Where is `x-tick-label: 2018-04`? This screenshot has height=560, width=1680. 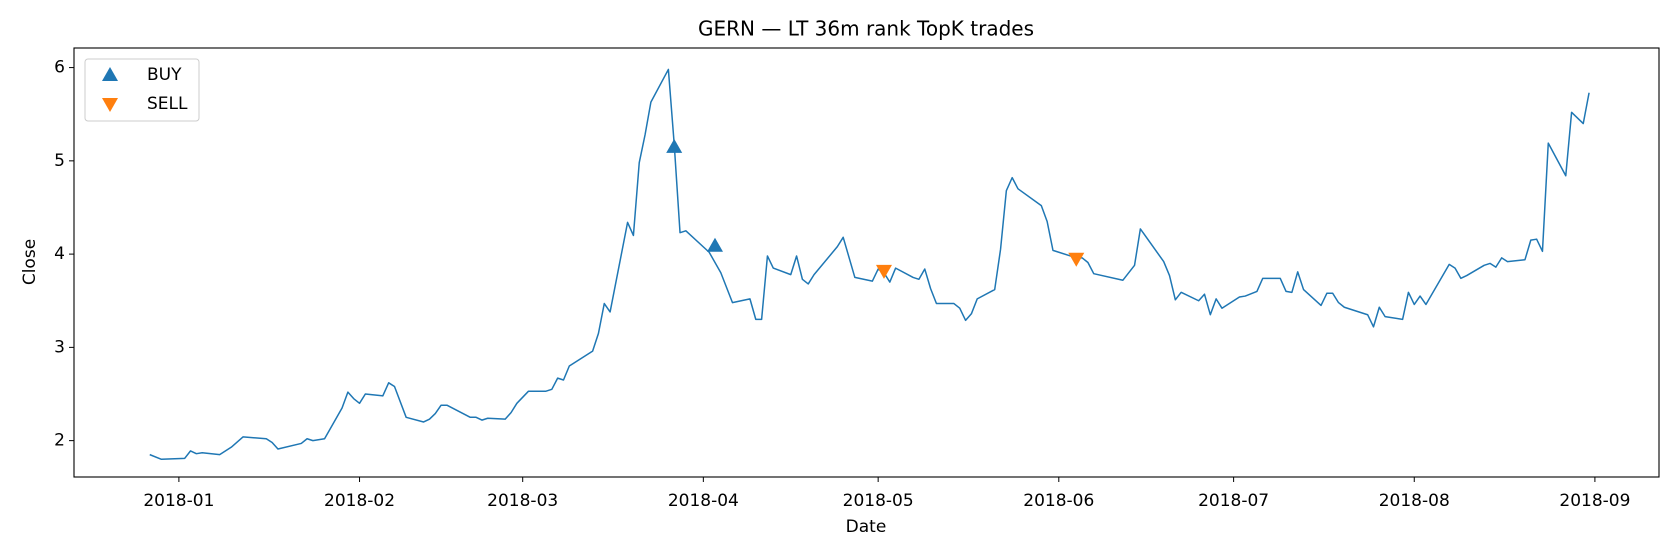 x-tick-label: 2018-04 is located at coordinates (703, 501).